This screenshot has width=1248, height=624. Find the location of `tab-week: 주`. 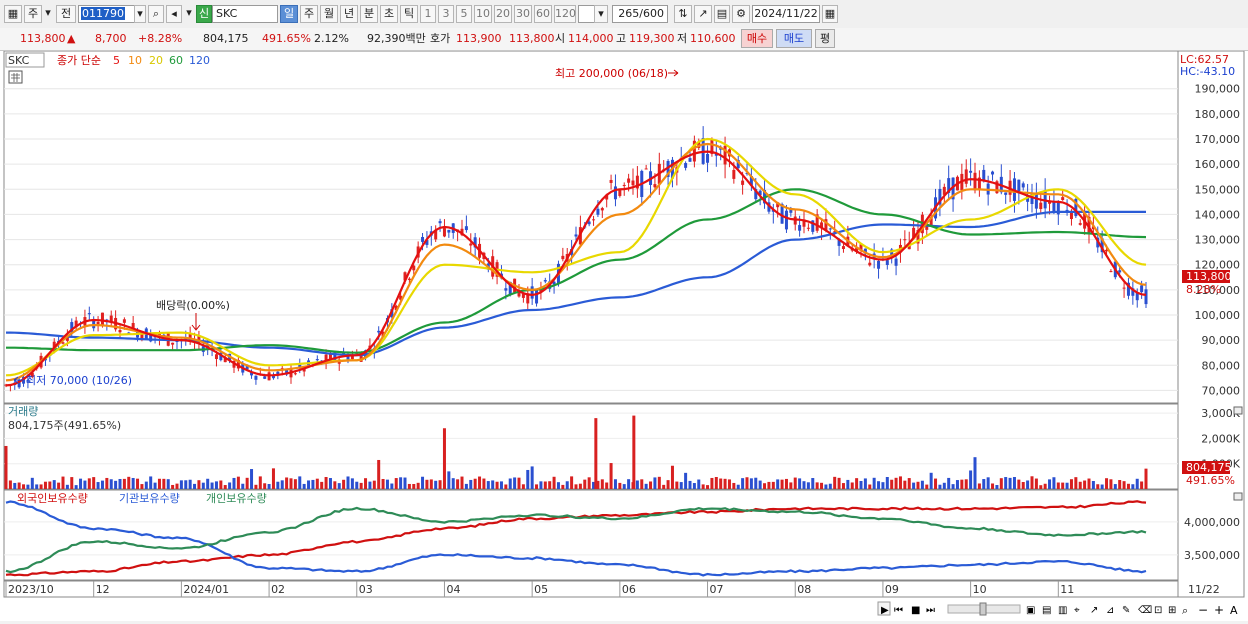

tab-week: 주 is located at coordinates (309, 14).